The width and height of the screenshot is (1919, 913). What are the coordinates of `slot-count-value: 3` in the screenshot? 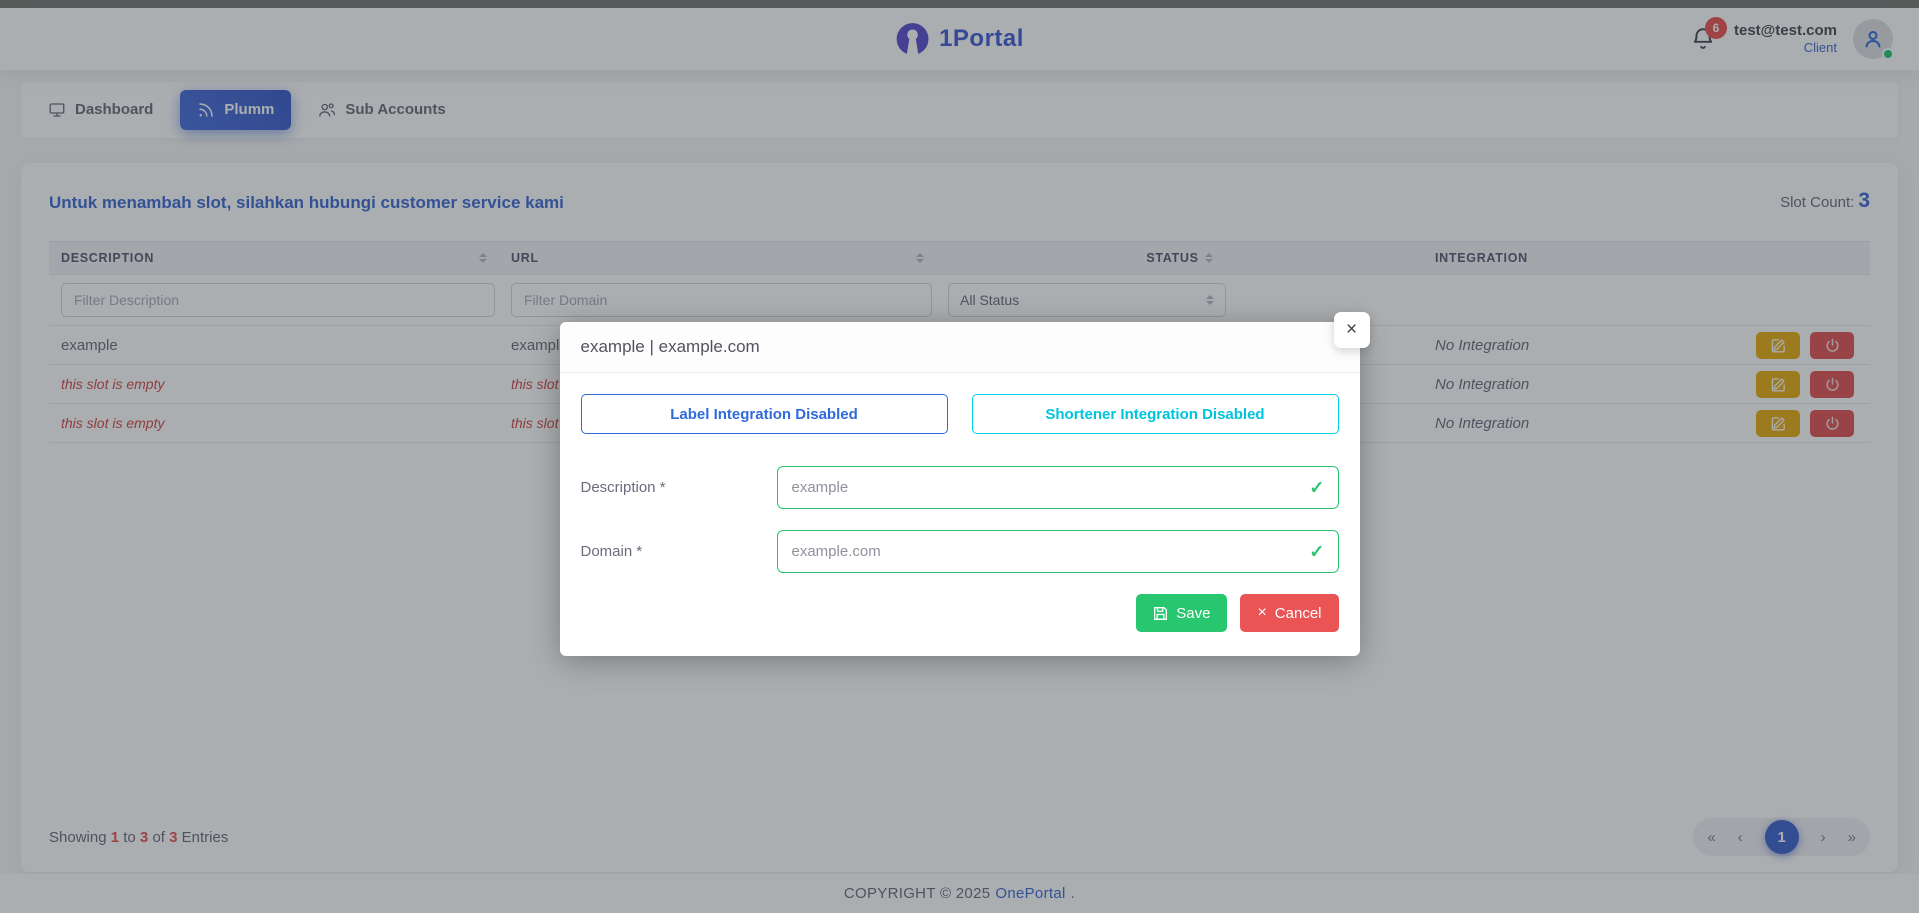 It's located at (1864, 200).